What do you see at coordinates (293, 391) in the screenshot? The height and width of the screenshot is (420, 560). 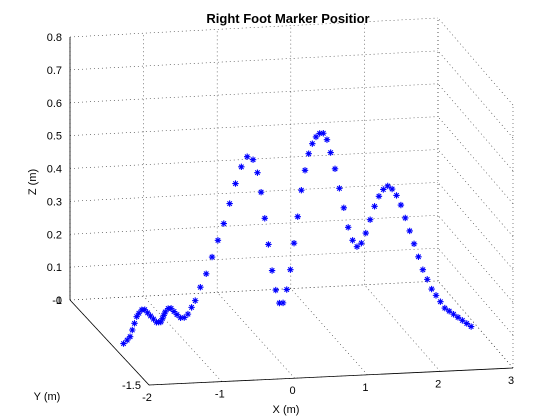 I see `x-tick-label: 0` at bounding box center [293, 391].